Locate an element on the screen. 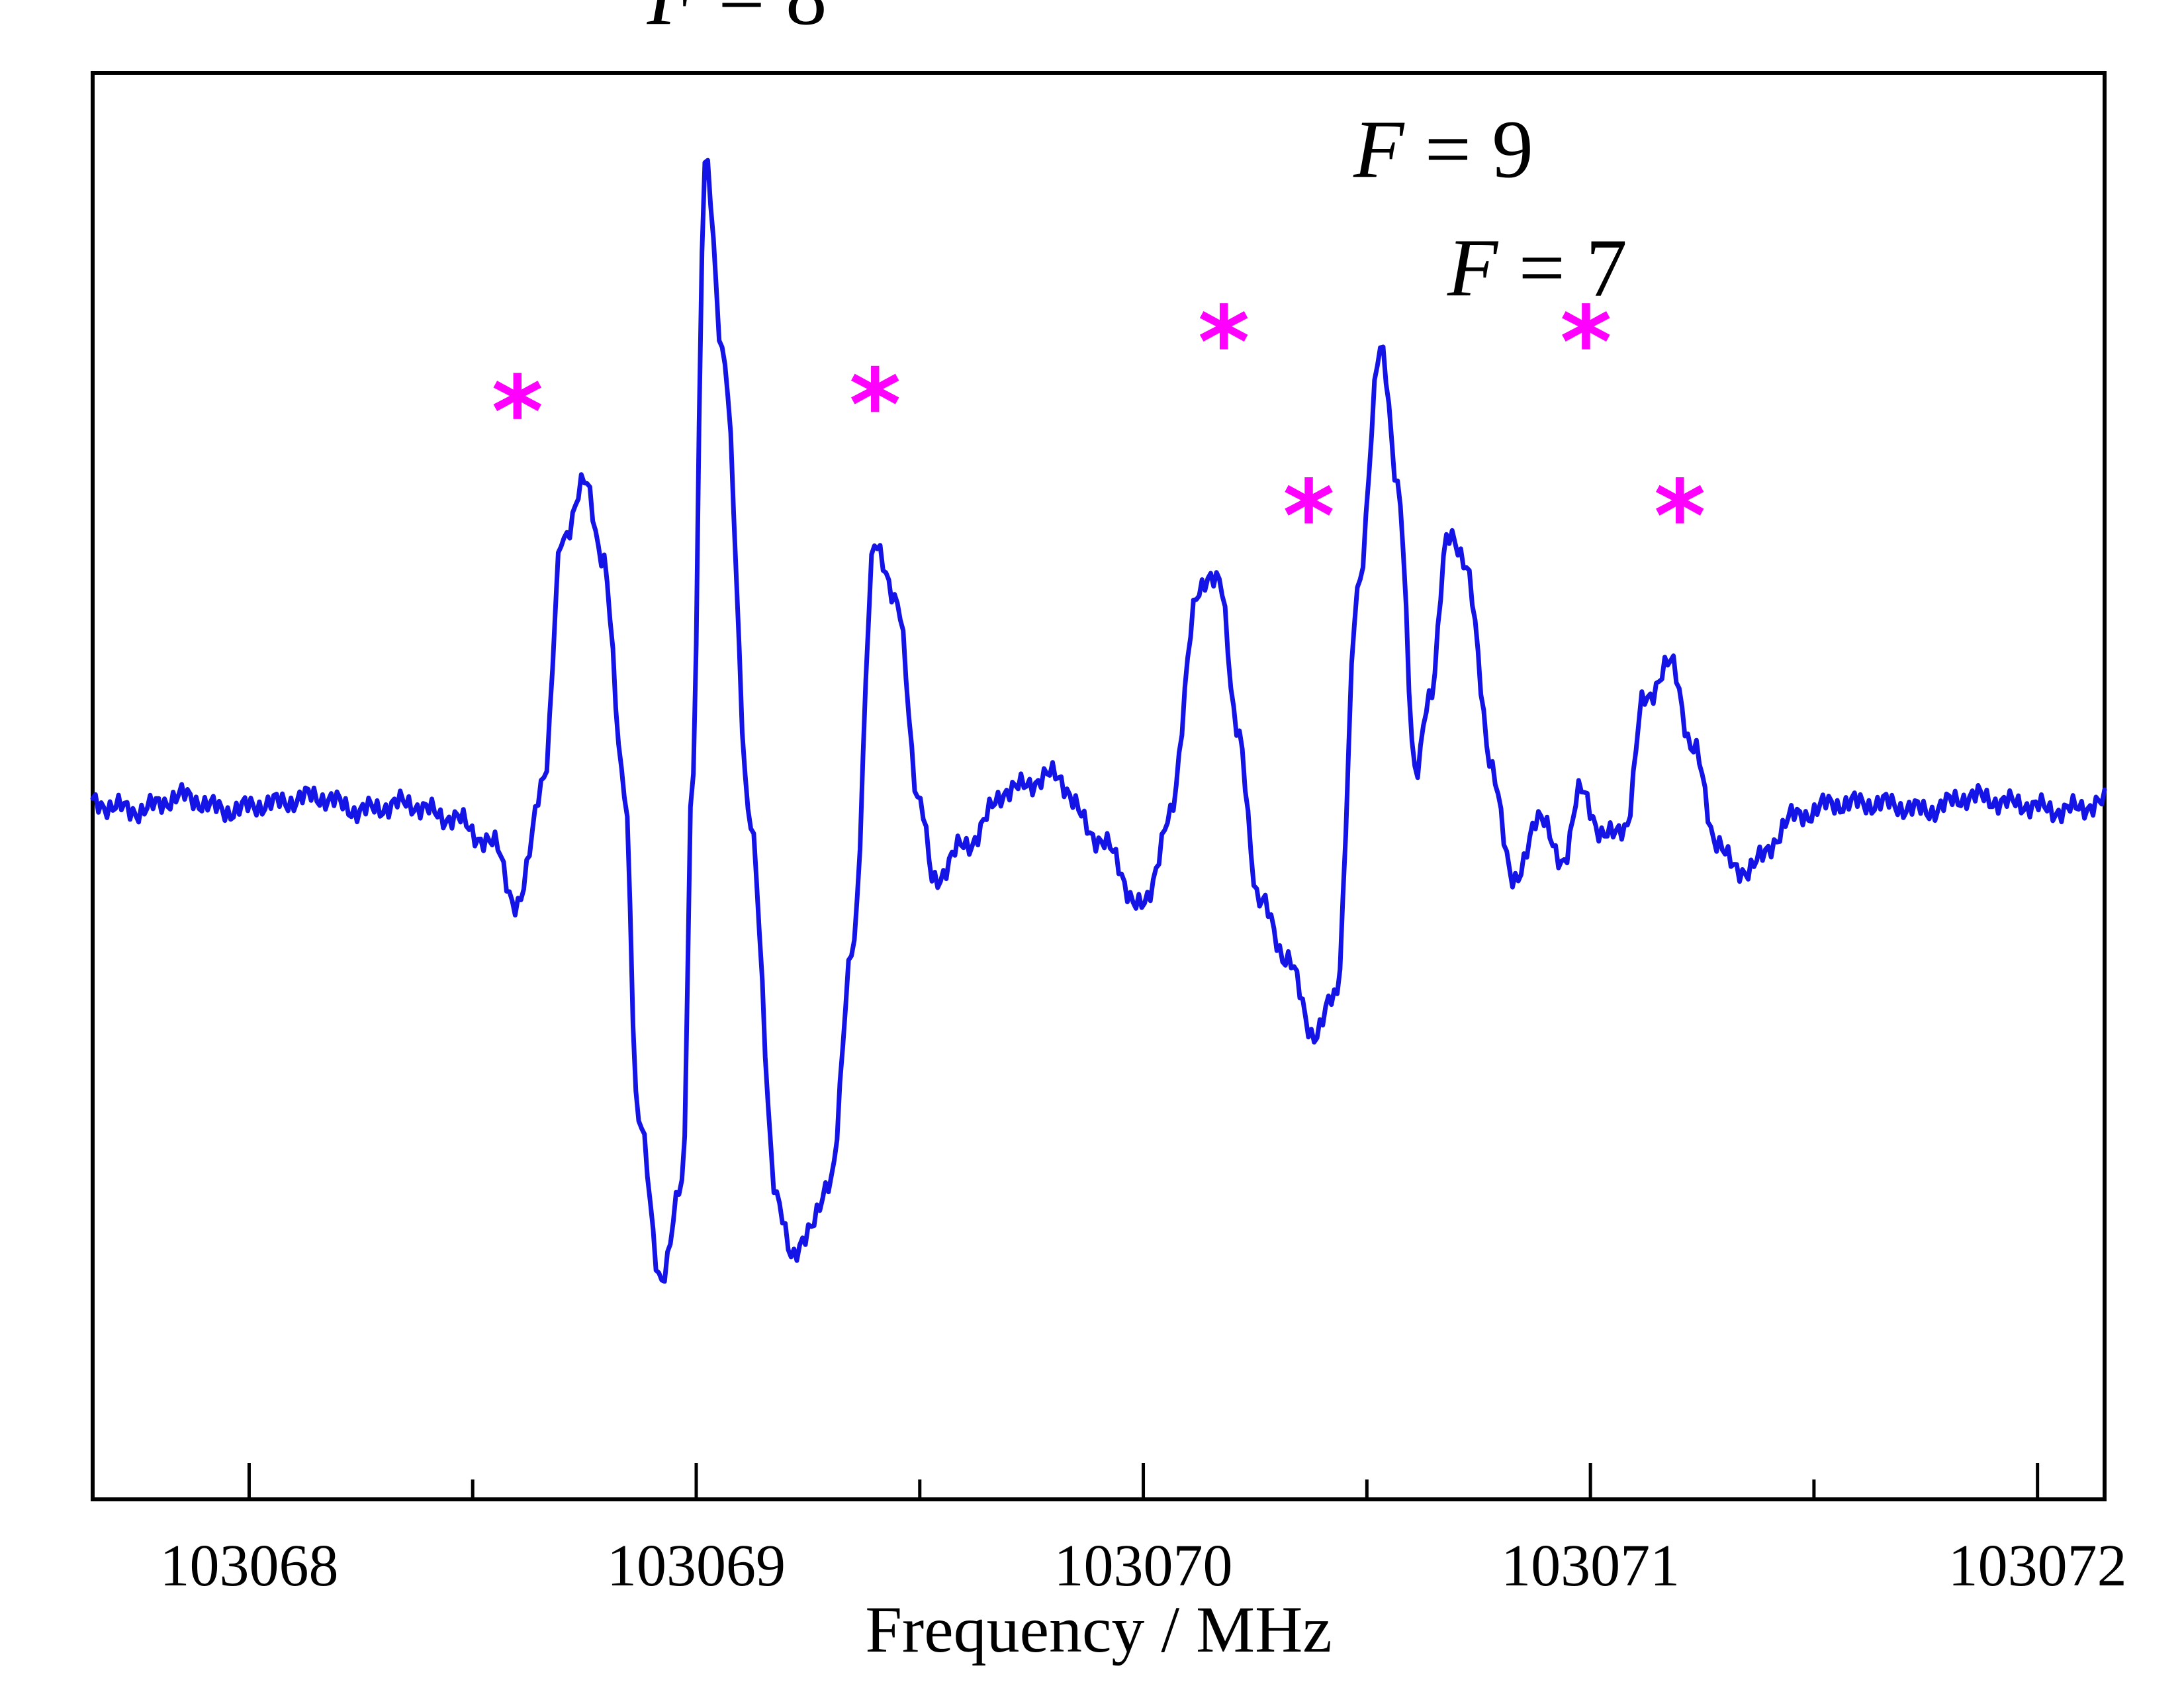 This screenshot has height=1688, width=2184. x-tick-label: 103069 is located at coordinates (697, 1566).